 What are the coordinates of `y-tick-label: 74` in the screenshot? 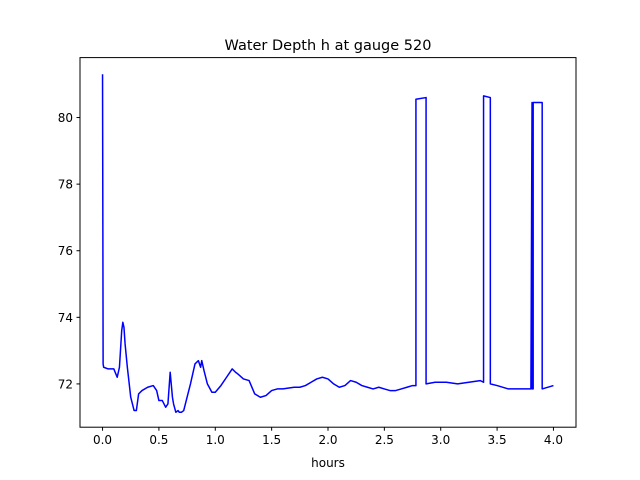 It's located at (65, 318).